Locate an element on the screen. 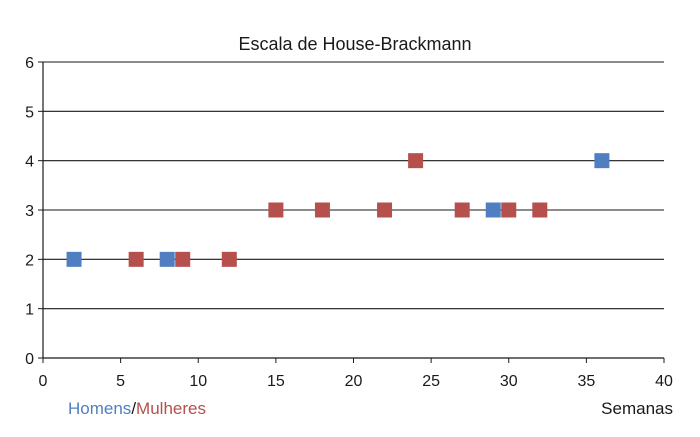 This screenshot has width=700, height=437. legend: Homens/Mulheres is located at coordinates (137, 408).